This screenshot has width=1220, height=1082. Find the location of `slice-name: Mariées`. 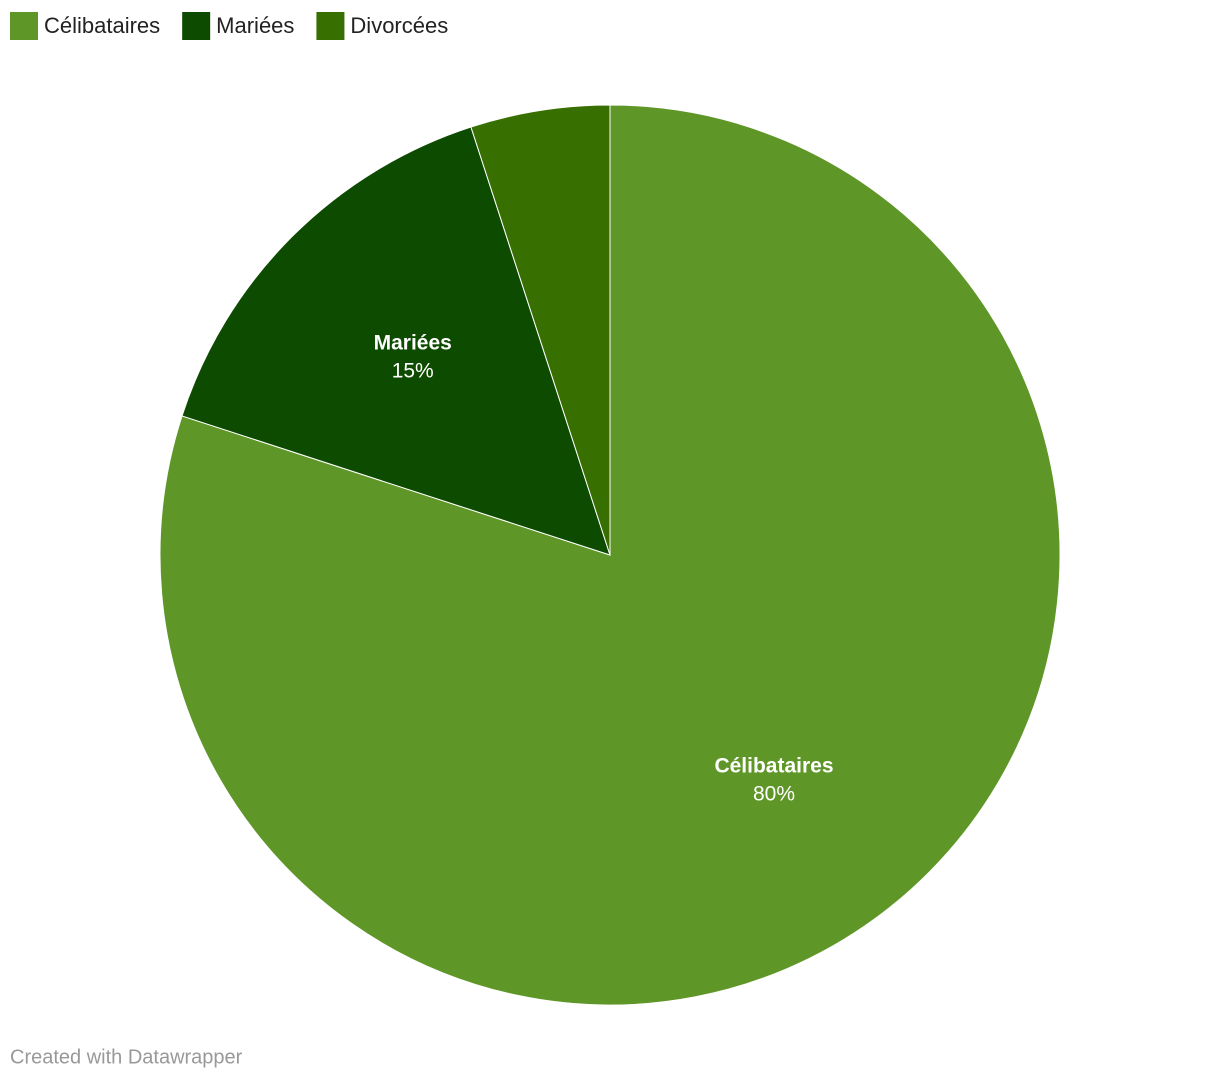

slice-name: Mariées is located at coordinates (413, 342).